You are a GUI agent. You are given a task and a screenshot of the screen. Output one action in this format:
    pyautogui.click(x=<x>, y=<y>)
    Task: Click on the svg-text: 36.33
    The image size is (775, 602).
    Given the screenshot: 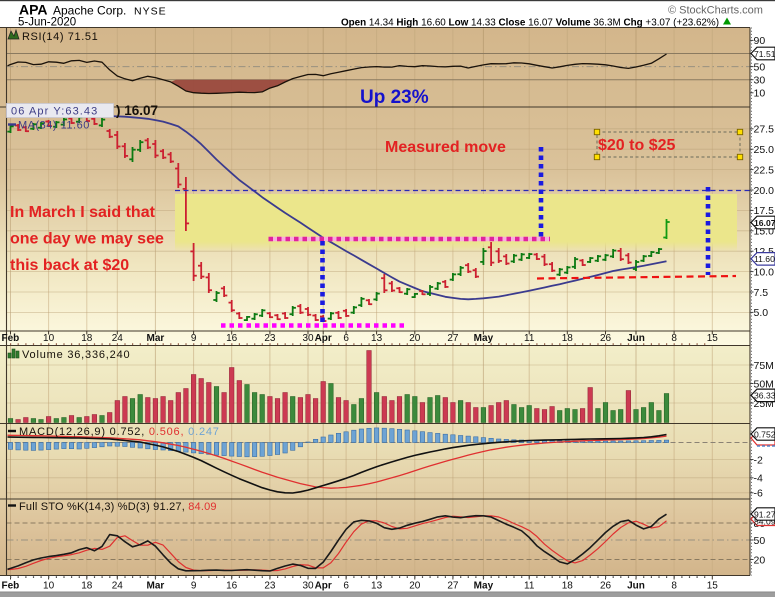 What is the action you would take?
    pyautogui.click(x=764, y=396)
    